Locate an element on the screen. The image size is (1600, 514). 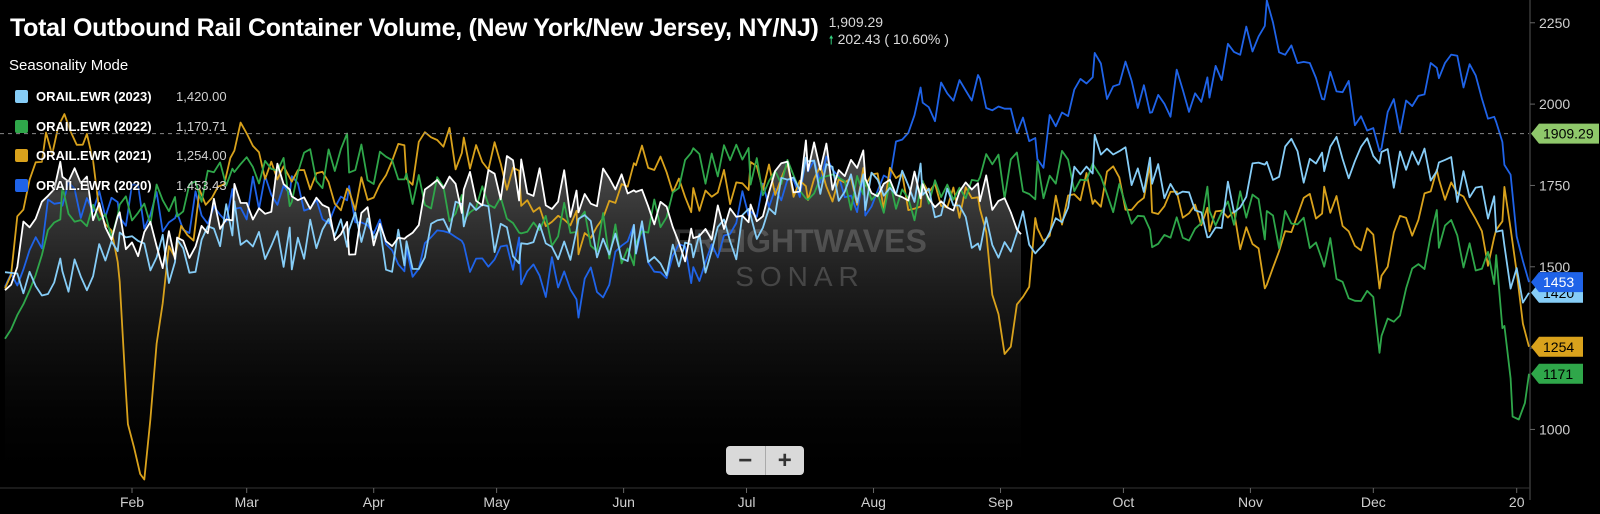
x-tick-label: Aug is located at coordinates (873, 502).